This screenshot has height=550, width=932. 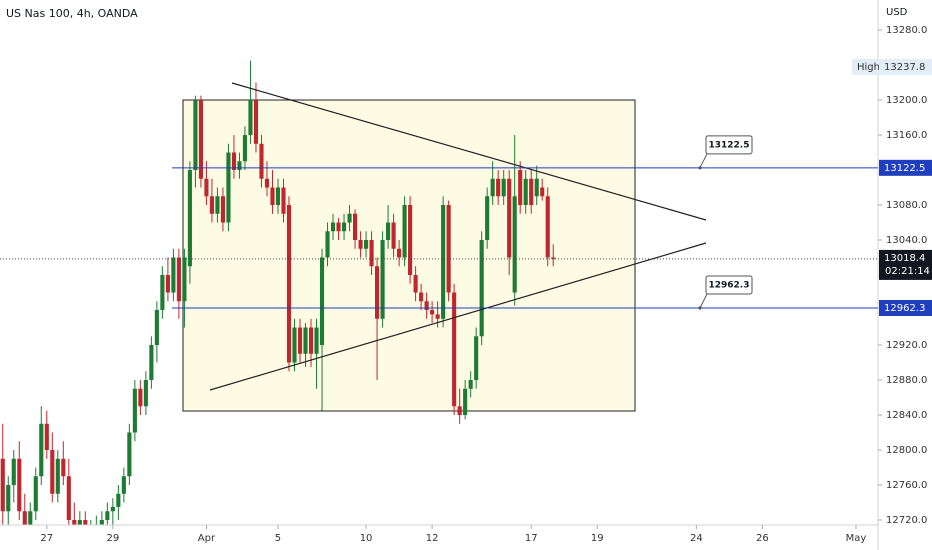 I want to click on lower-trendline, so click(x=458, y=316).